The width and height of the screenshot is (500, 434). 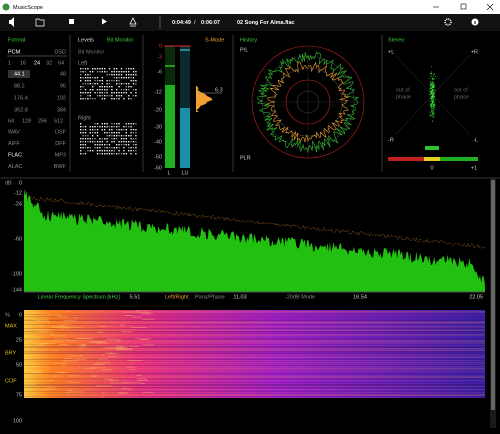 What do you see at coordinates (431, 168) in the screenshot?
I see `label: 0` at bounding box center [431, 168].